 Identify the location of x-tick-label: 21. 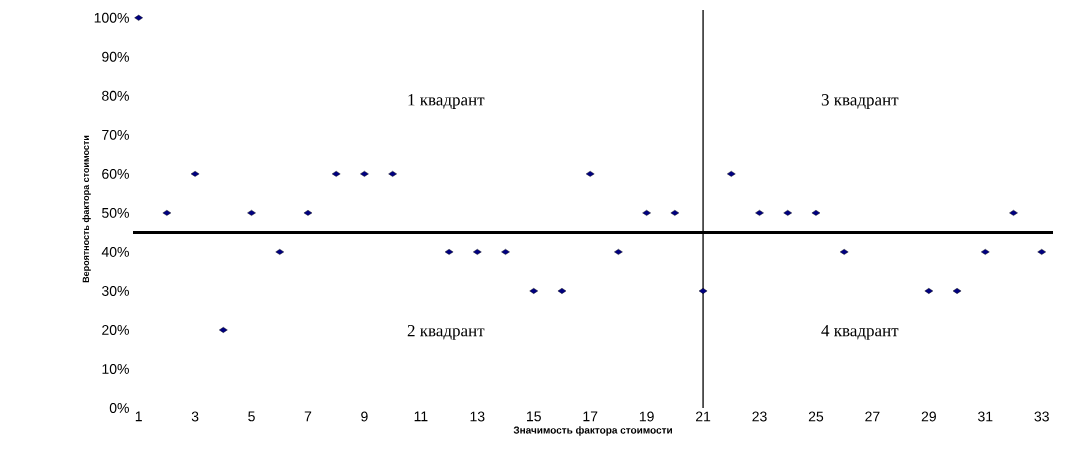
(703, 416).